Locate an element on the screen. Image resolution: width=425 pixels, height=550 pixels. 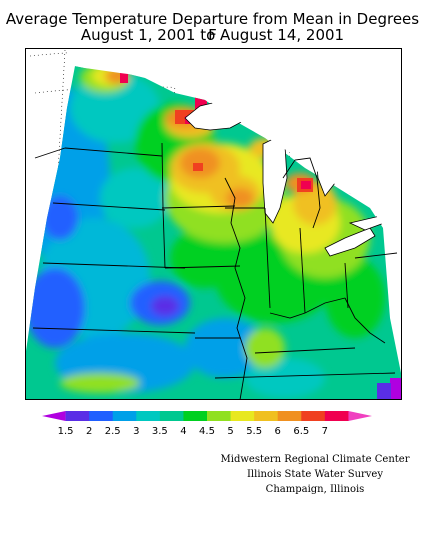
legend-label: 4.5 is located at coordinates (207, 431).